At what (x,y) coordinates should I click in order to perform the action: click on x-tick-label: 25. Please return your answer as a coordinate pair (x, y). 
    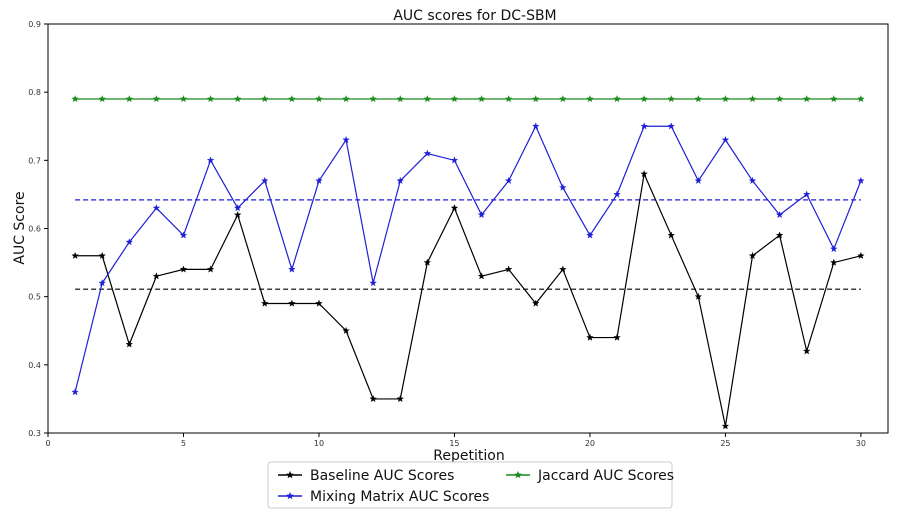
    Looking at the image, I should click on (725, 443).